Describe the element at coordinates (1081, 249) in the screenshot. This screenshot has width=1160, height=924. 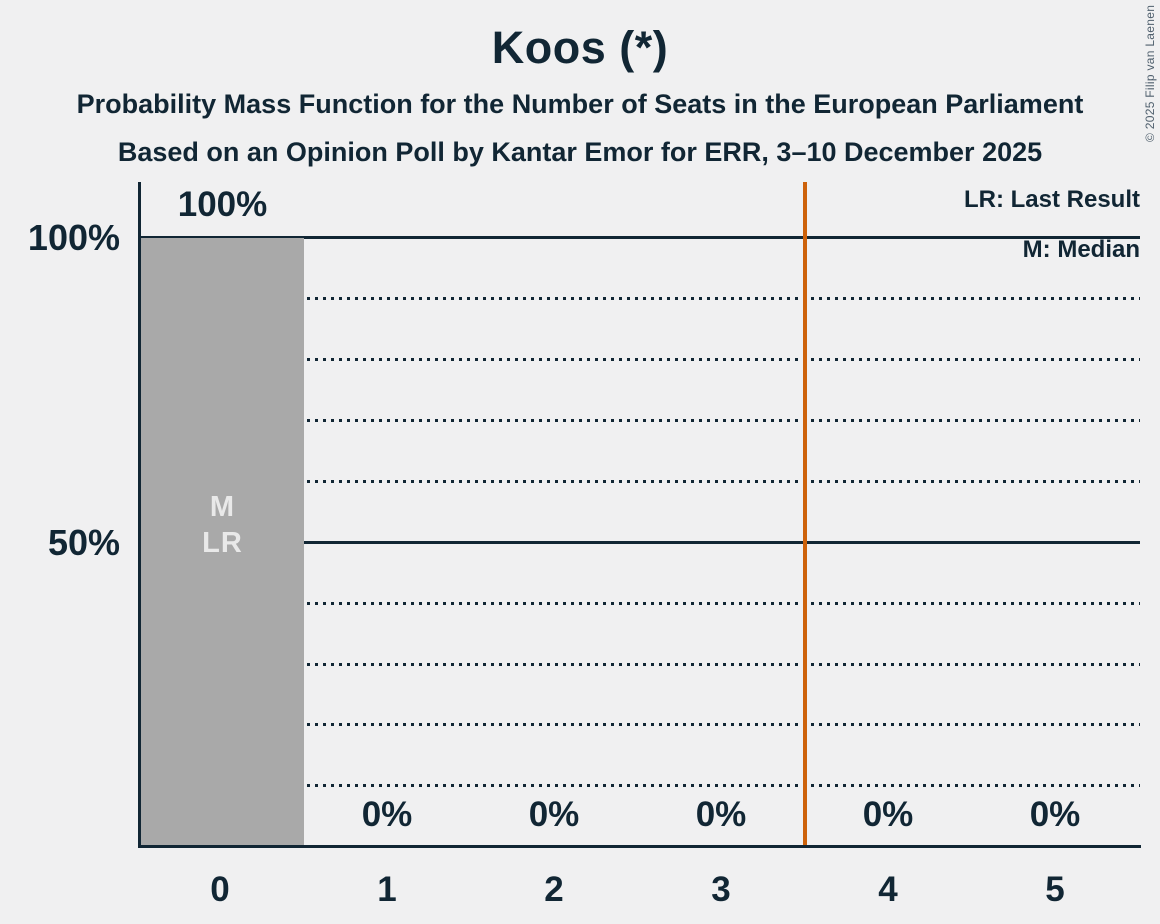
I see `legend-median: M: Median` at that location.